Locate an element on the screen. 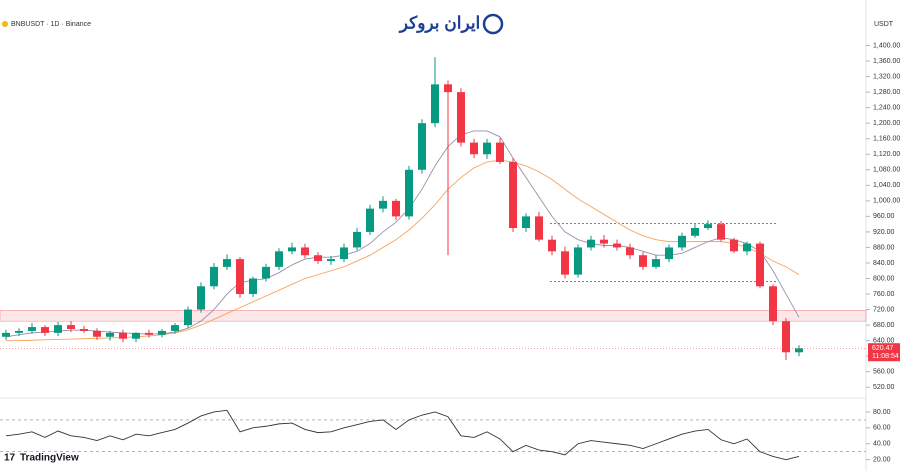 The width and height of the screenshot is (900, 471). currency: USDT is located at coordinates (884, 24).